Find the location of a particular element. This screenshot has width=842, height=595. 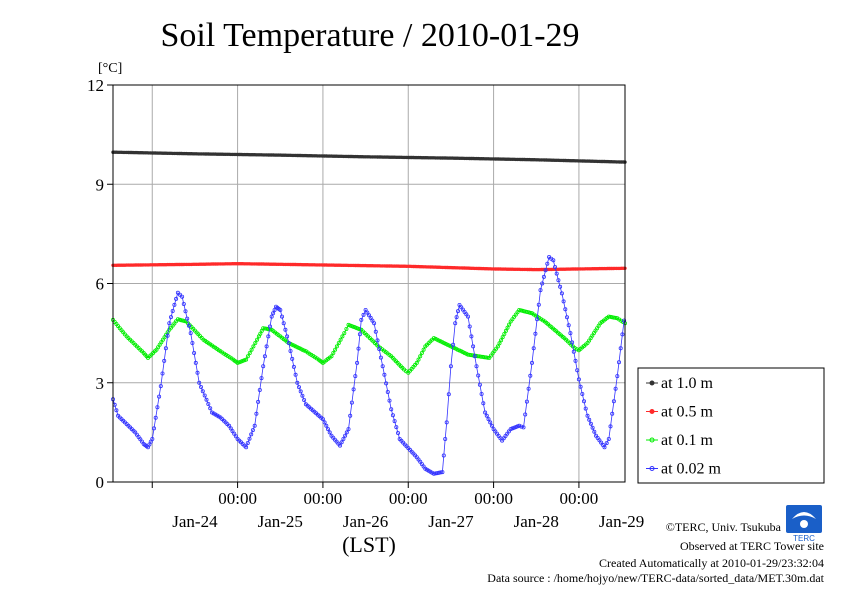

legend-entry: at 0.5 m is located at coordinates (680, 412).